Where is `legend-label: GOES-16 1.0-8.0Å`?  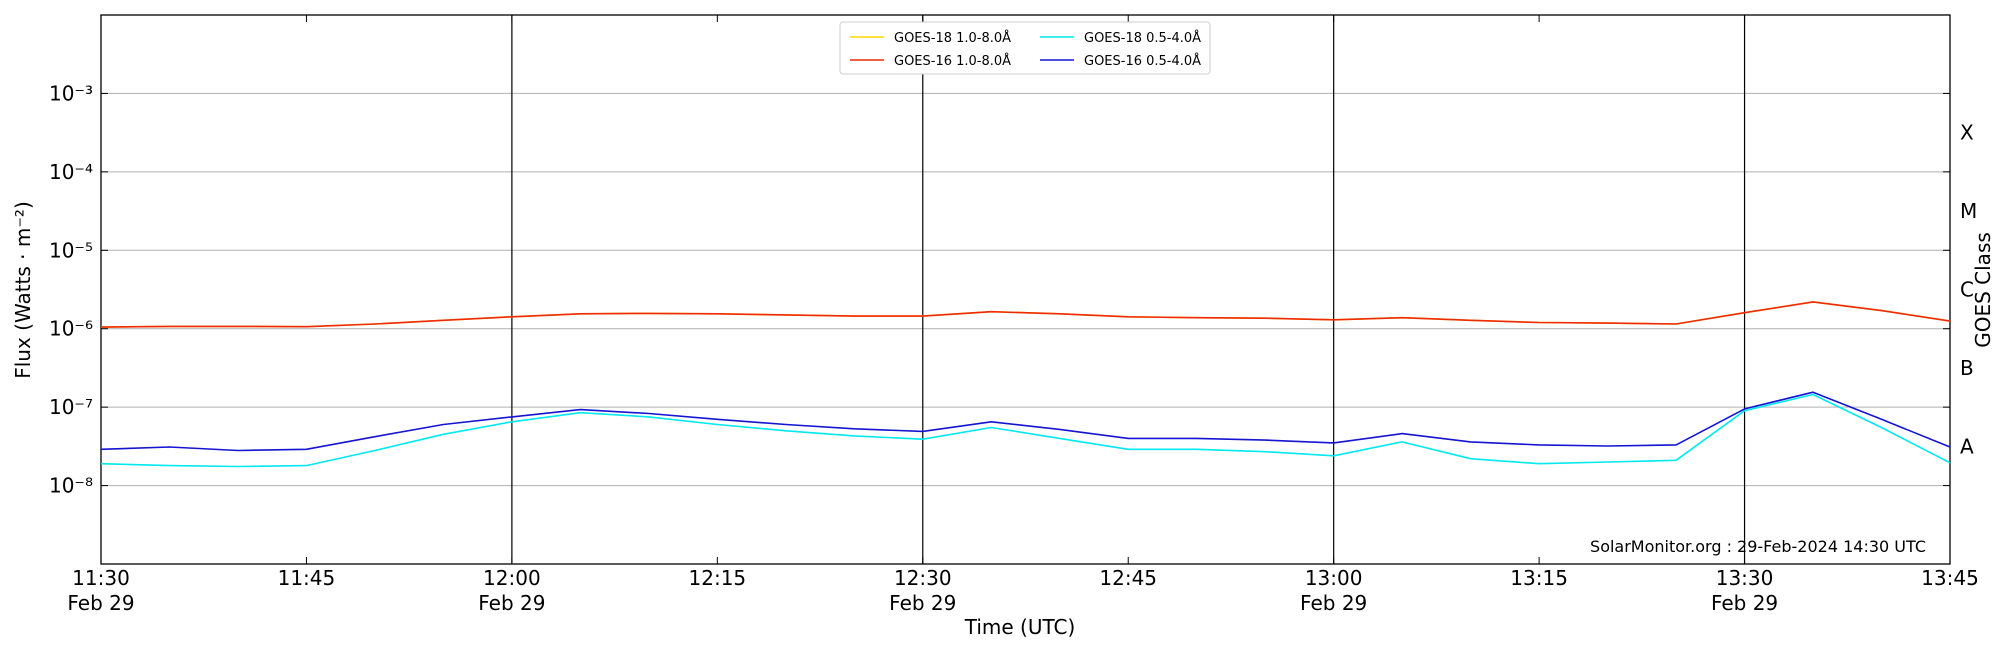 legend-label: GOES-16 1.0-8.0Å is located at coordinates (952, 61).